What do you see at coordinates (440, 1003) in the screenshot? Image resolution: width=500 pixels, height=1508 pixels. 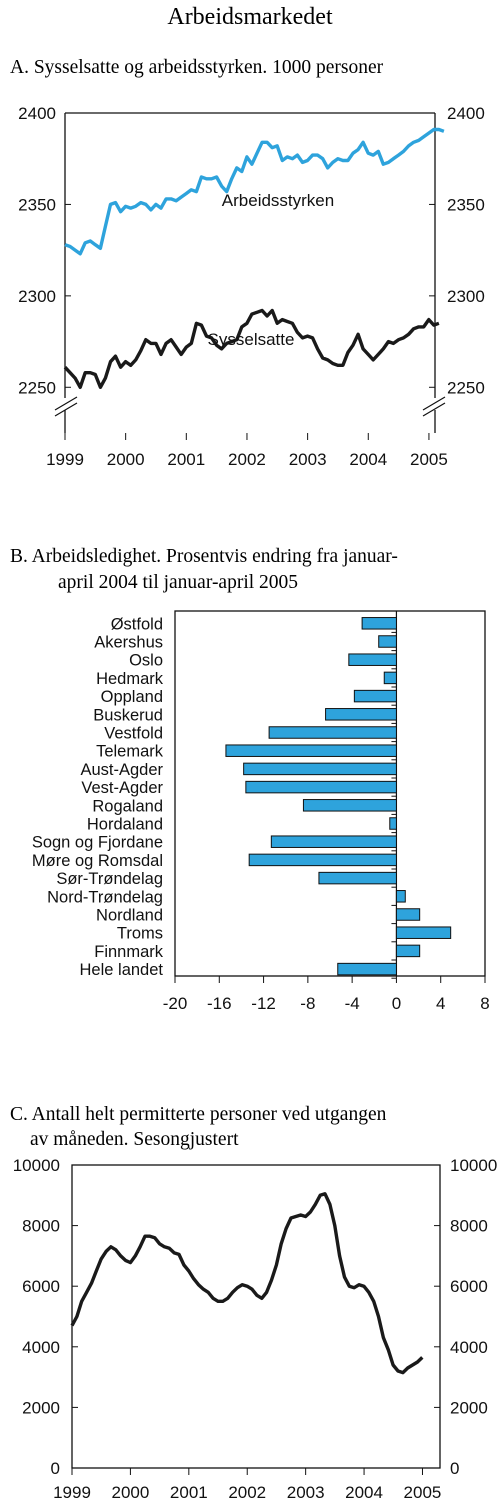 I see `x-tick-label: 4` at bounding box center [440, 1003].